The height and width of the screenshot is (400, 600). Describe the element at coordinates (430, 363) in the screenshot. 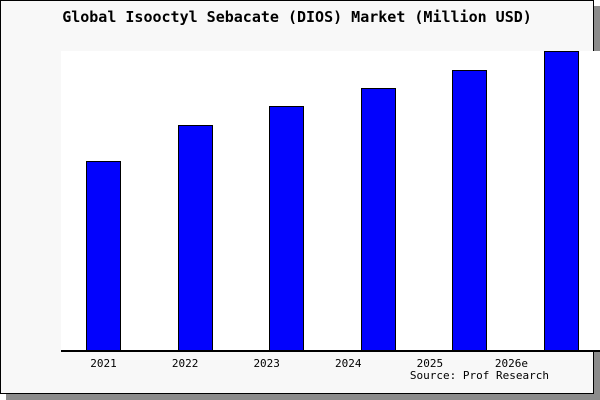

I see `x-tick-label-2025: 2025` at that location.